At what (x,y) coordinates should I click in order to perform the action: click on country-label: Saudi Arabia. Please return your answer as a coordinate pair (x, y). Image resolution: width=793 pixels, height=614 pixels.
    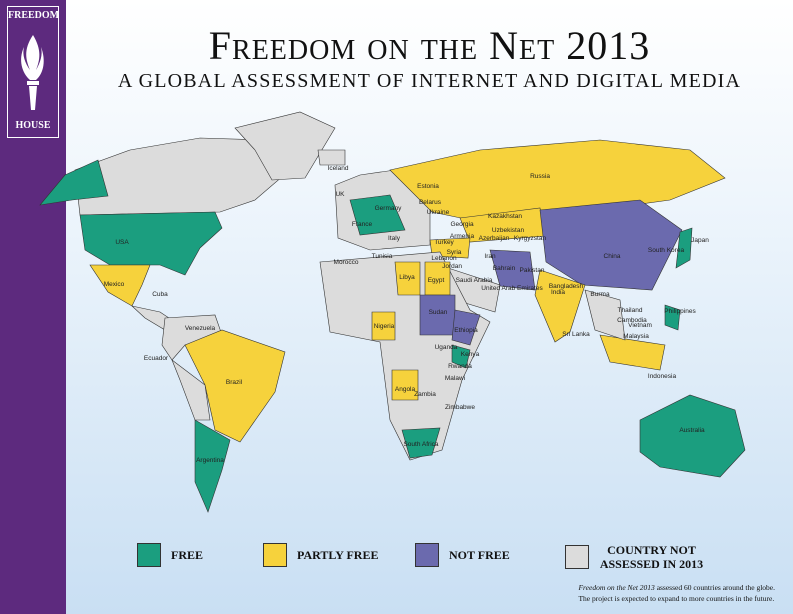
    Looking at the image, I should click on (474, 280).